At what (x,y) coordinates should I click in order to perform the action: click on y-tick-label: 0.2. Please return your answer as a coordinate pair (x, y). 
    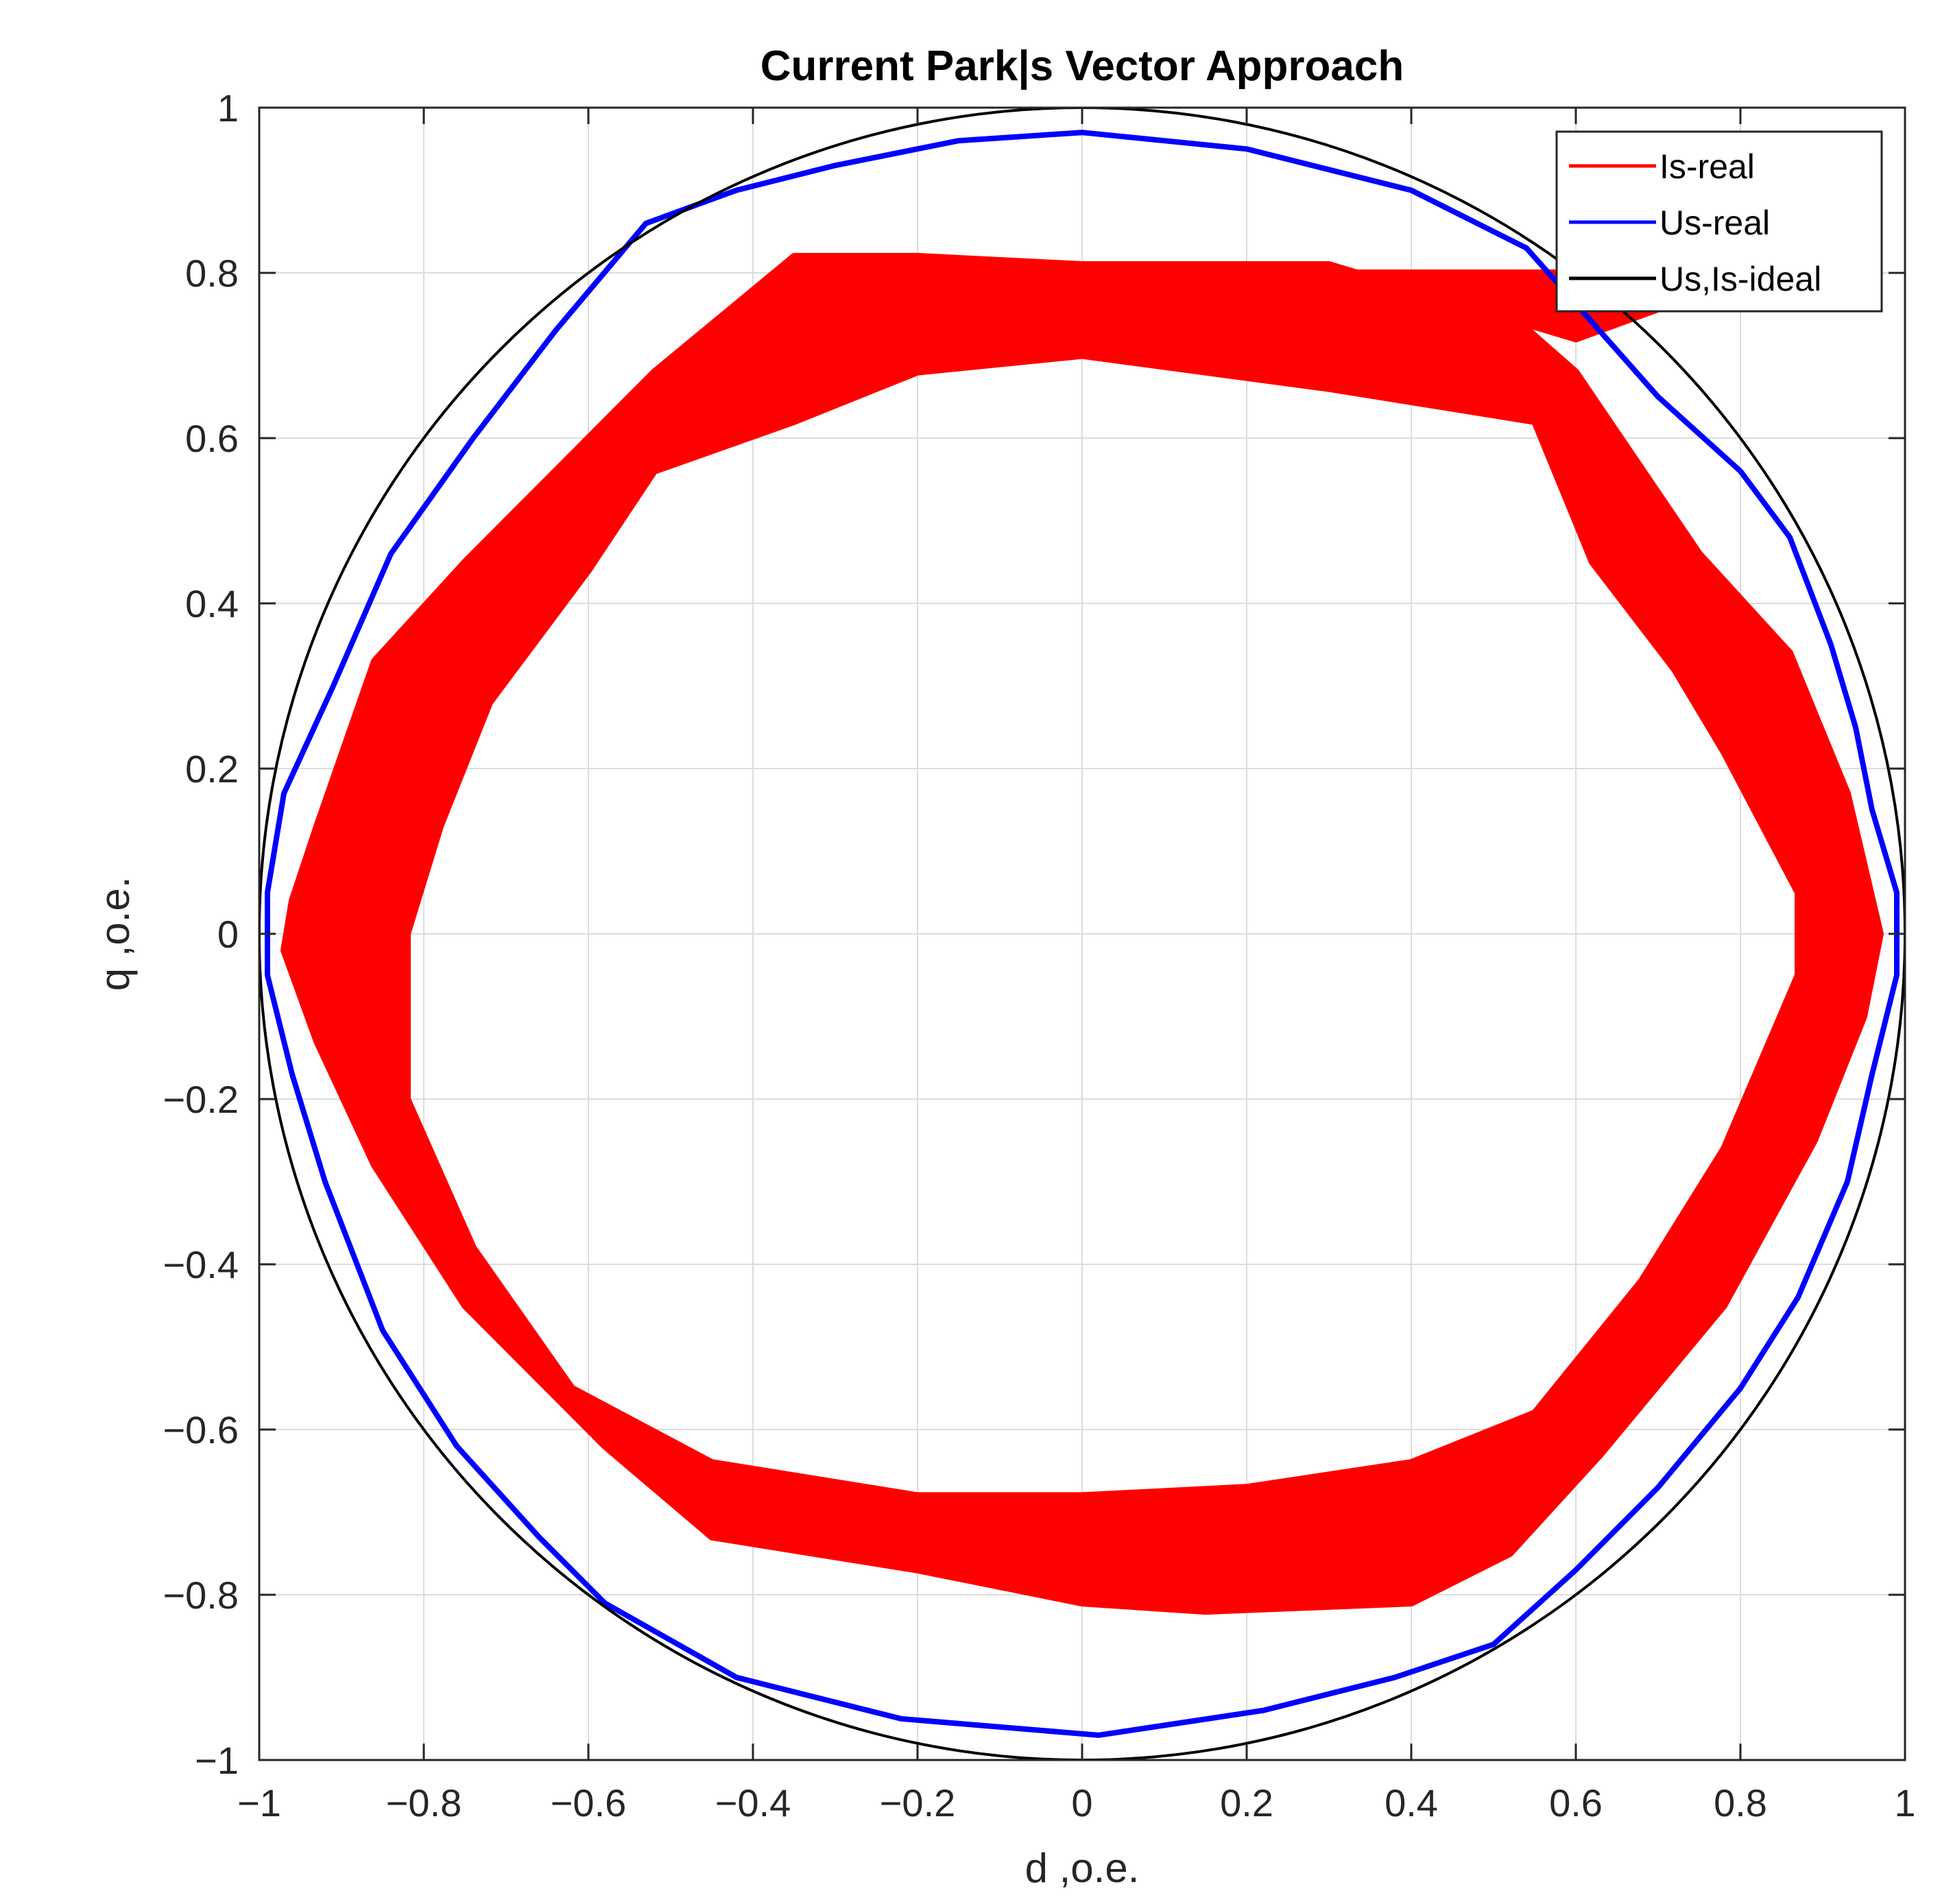
    Looking at the image, I should click on (212, 769).